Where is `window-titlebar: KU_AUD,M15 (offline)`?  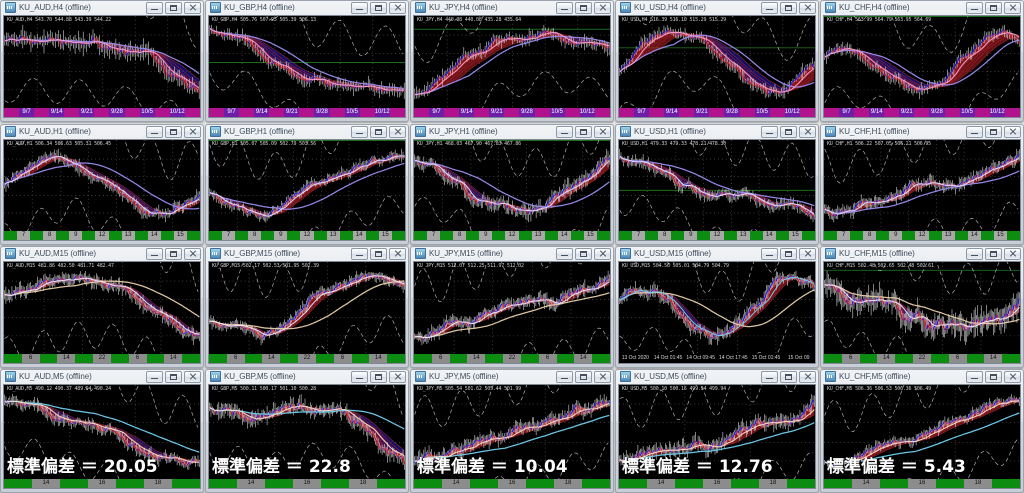
window-titlebar: KU_AUD,M15 (offline) is located at coordinates (102, 253).